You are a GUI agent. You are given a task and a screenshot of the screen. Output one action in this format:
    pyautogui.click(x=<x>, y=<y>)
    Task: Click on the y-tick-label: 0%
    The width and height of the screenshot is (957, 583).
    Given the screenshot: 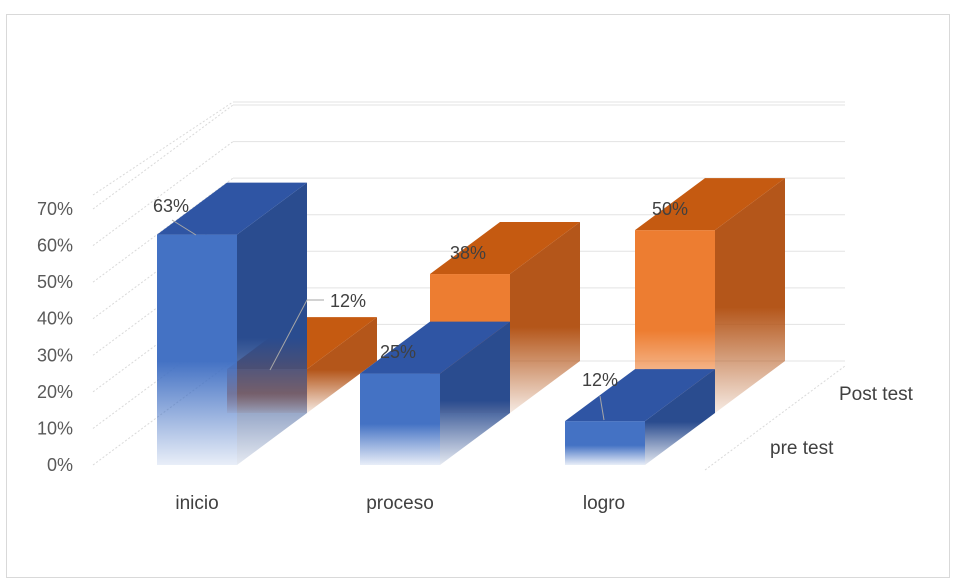 What is the action you would take?
    pyautogui.click(x=60, y=465)
    